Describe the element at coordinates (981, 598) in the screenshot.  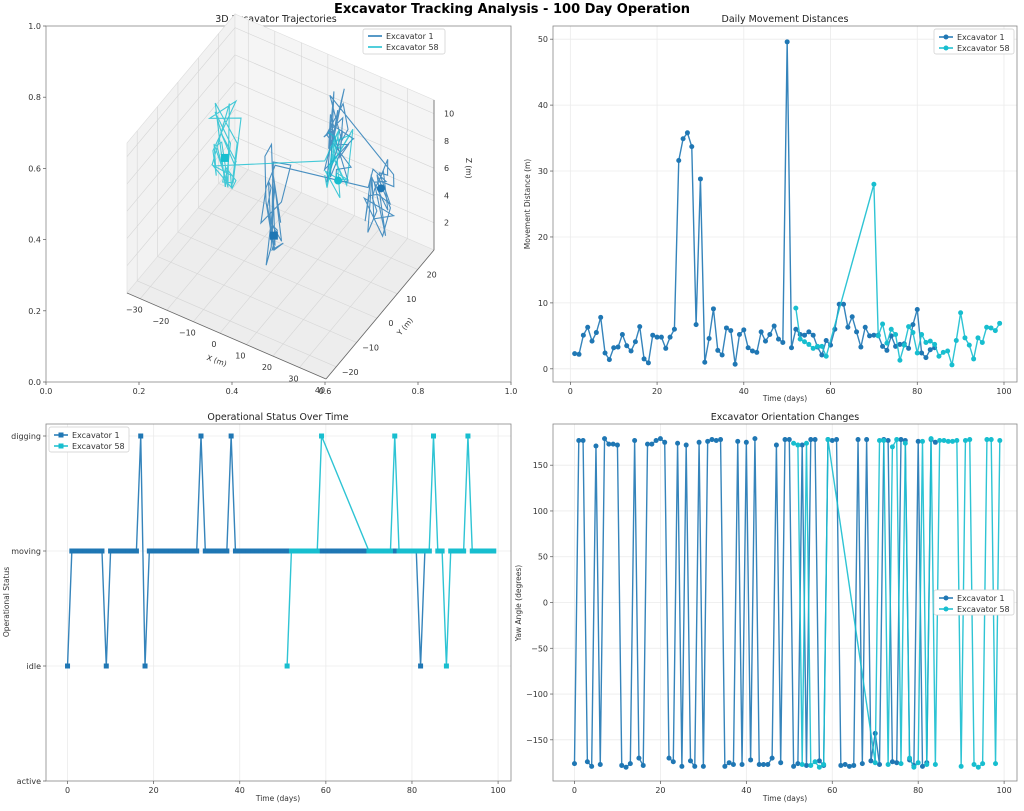
I see `legend-label: Excavator 1` at that location.